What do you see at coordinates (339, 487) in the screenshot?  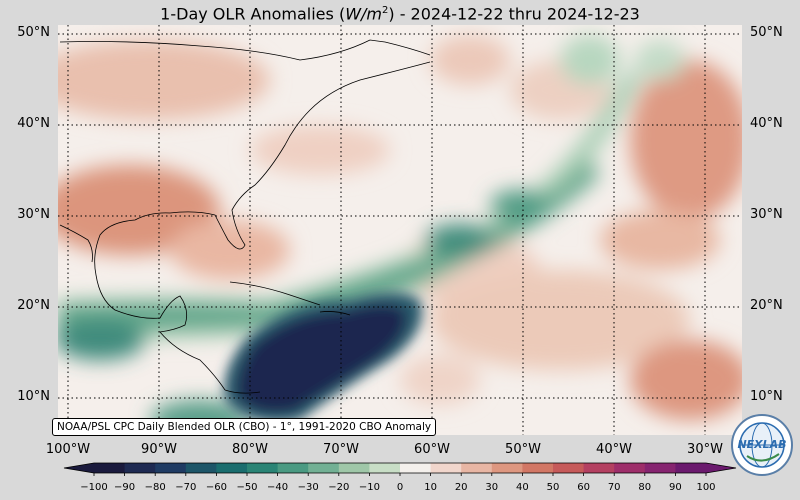 I see `colorbar-tick-label: −20` at bounding box center [339, 487].